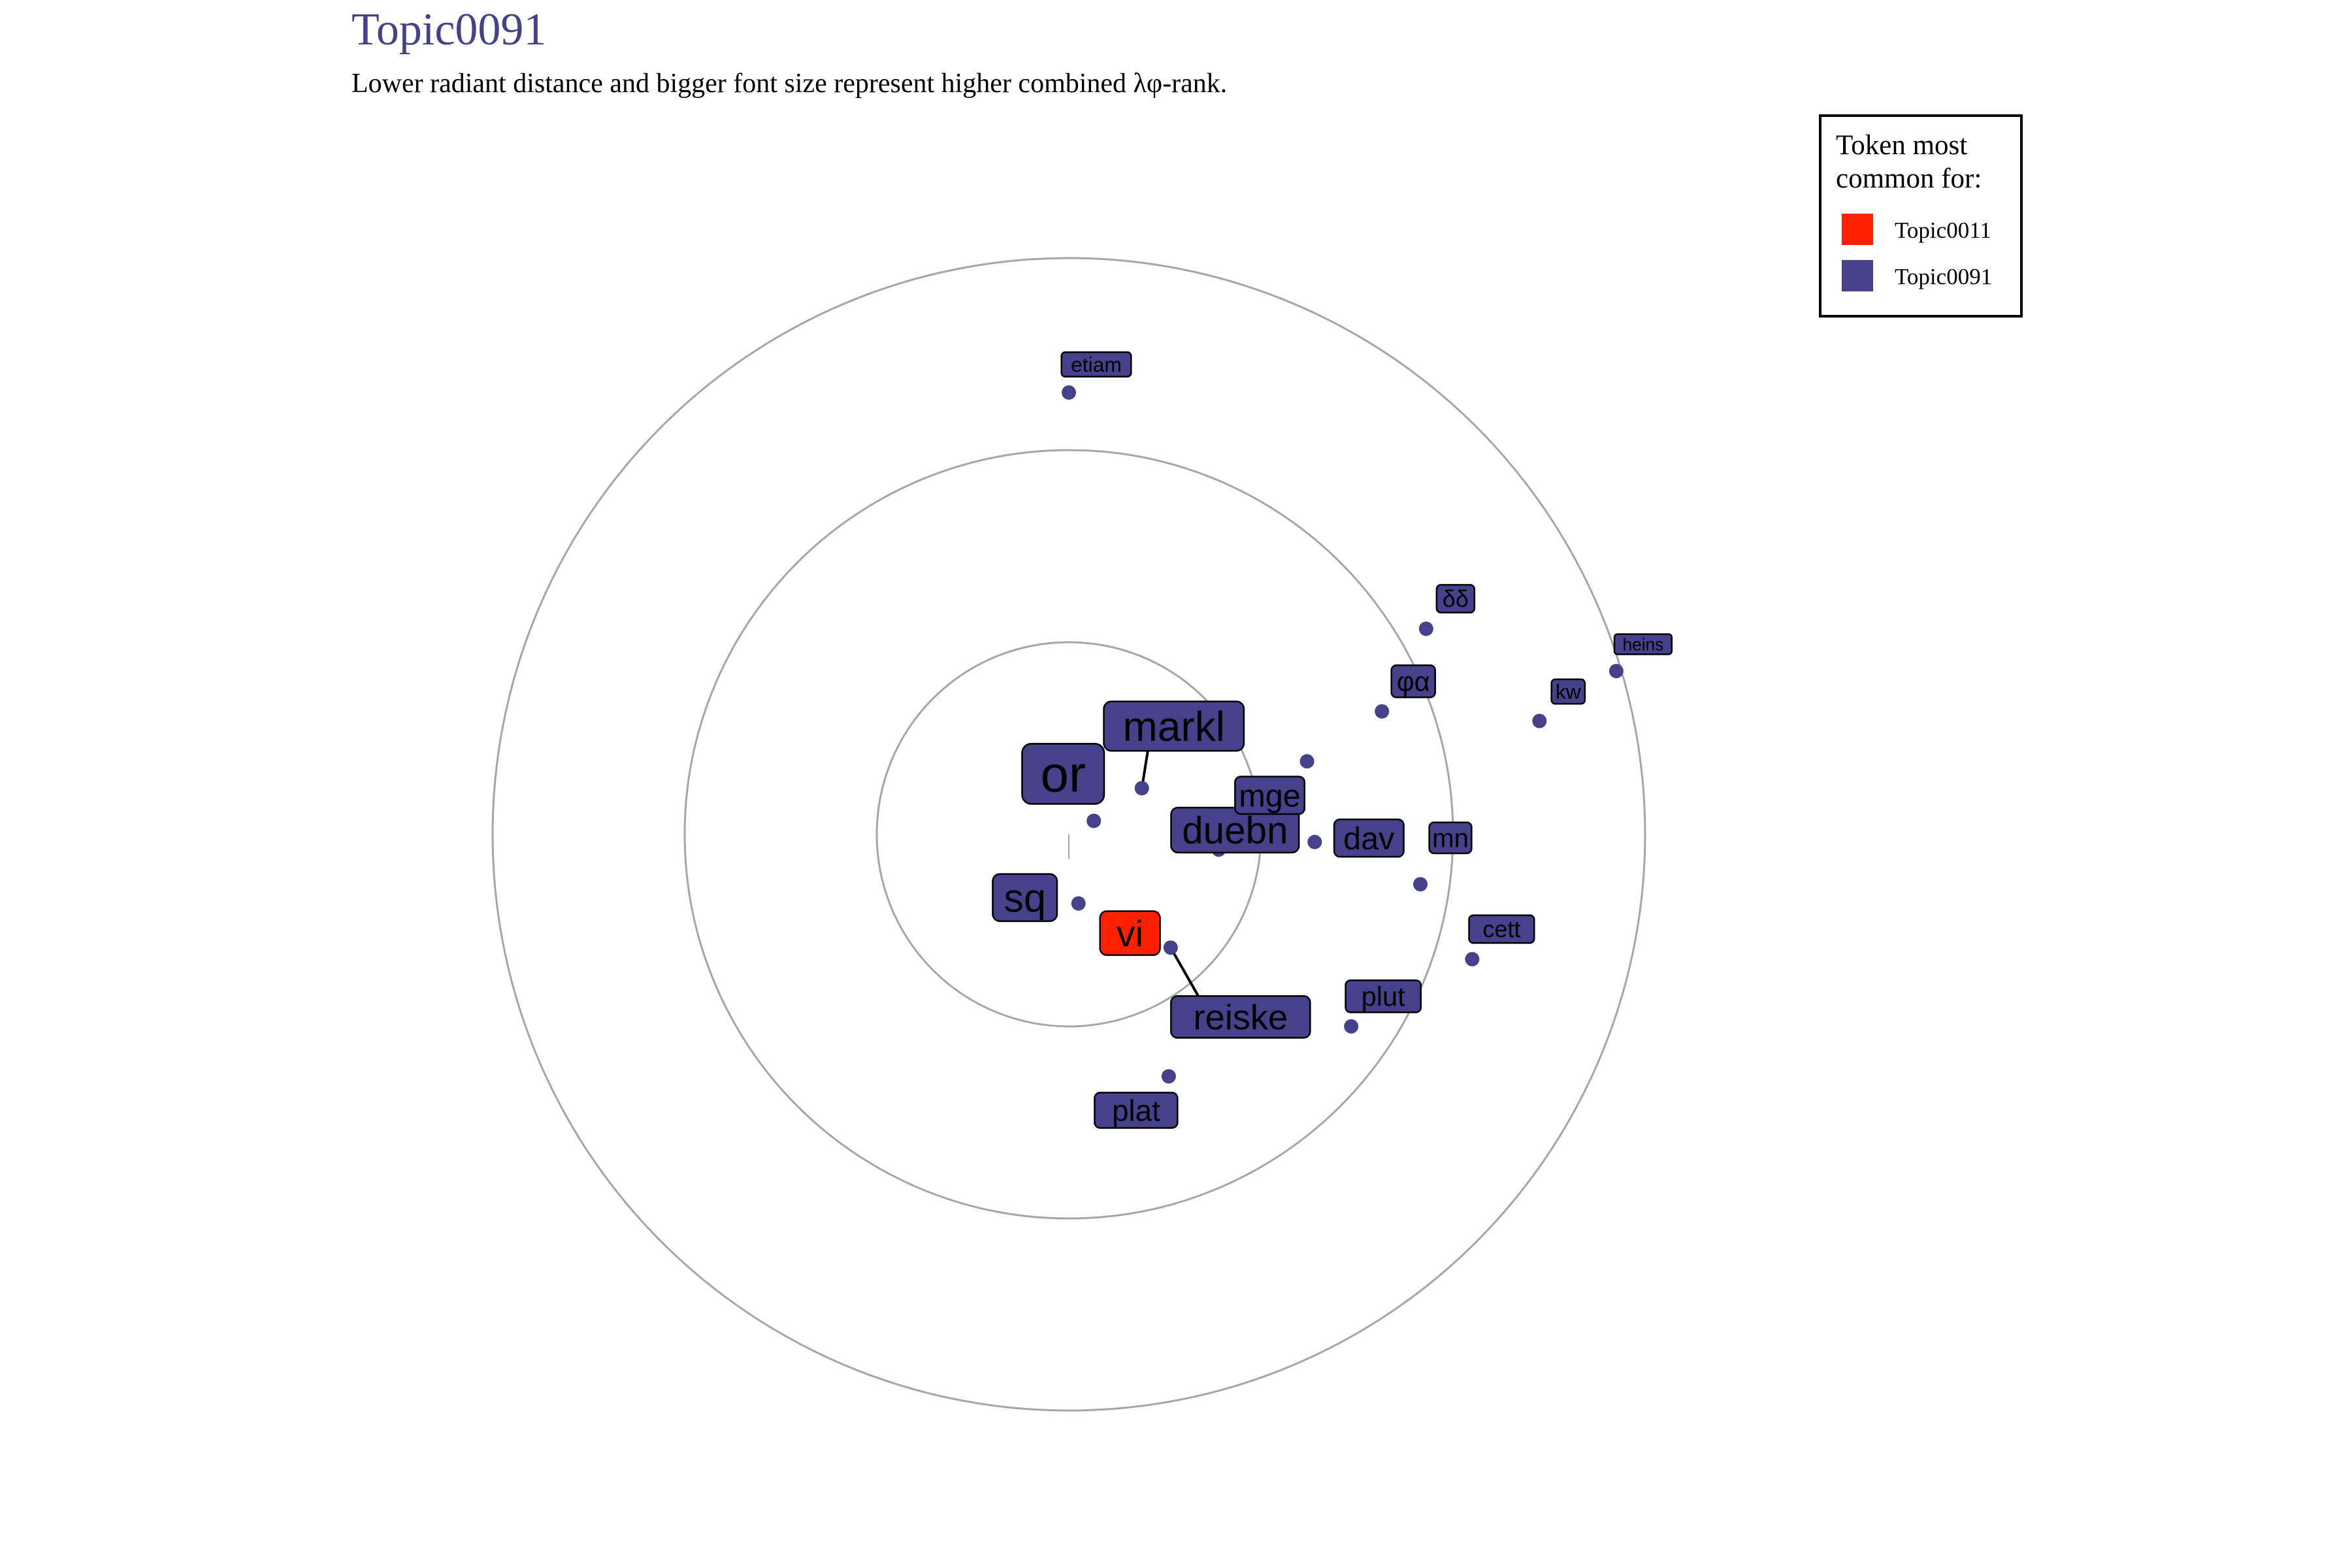 Image resolution: width=2352 pixels, height=1568 pixels. Describe the element at coordinates (1314, 841) in the screenshot. I see `point-dav` at that location.